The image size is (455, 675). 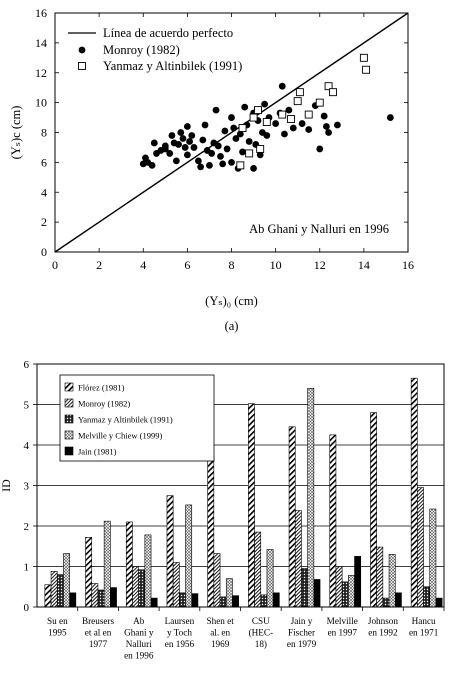 What do you see at coordinates (41, 43) in the screenshot?
I see `y-tick-label: 14` at bounding box center [41, 43].